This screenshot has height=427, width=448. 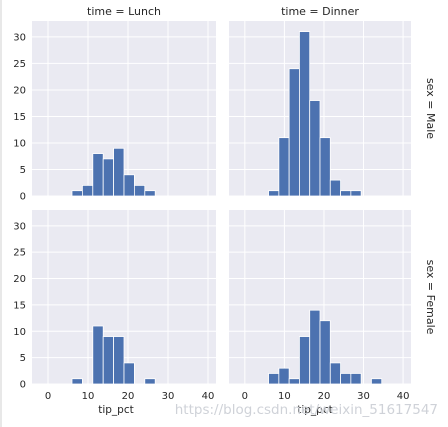 I want to click on watermark-text: https://blog.csdn.net/weixin_51617547, so click(x=306, y=410).